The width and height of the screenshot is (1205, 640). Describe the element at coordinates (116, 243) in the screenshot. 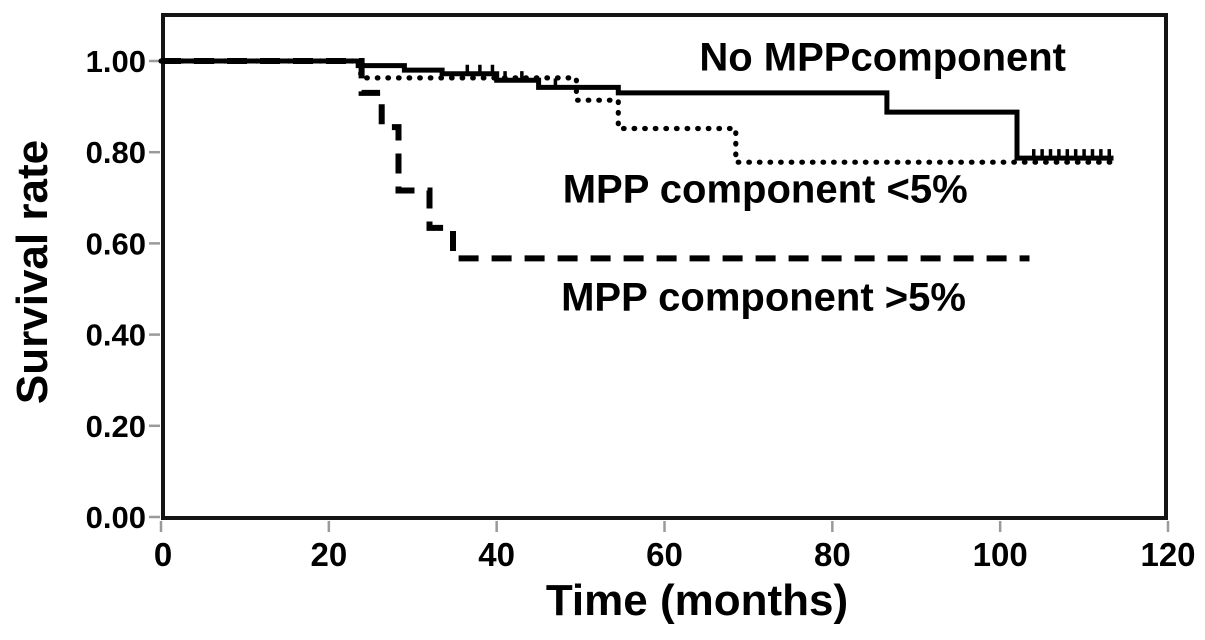

I see `y-tick-label: 0.60` at that location.